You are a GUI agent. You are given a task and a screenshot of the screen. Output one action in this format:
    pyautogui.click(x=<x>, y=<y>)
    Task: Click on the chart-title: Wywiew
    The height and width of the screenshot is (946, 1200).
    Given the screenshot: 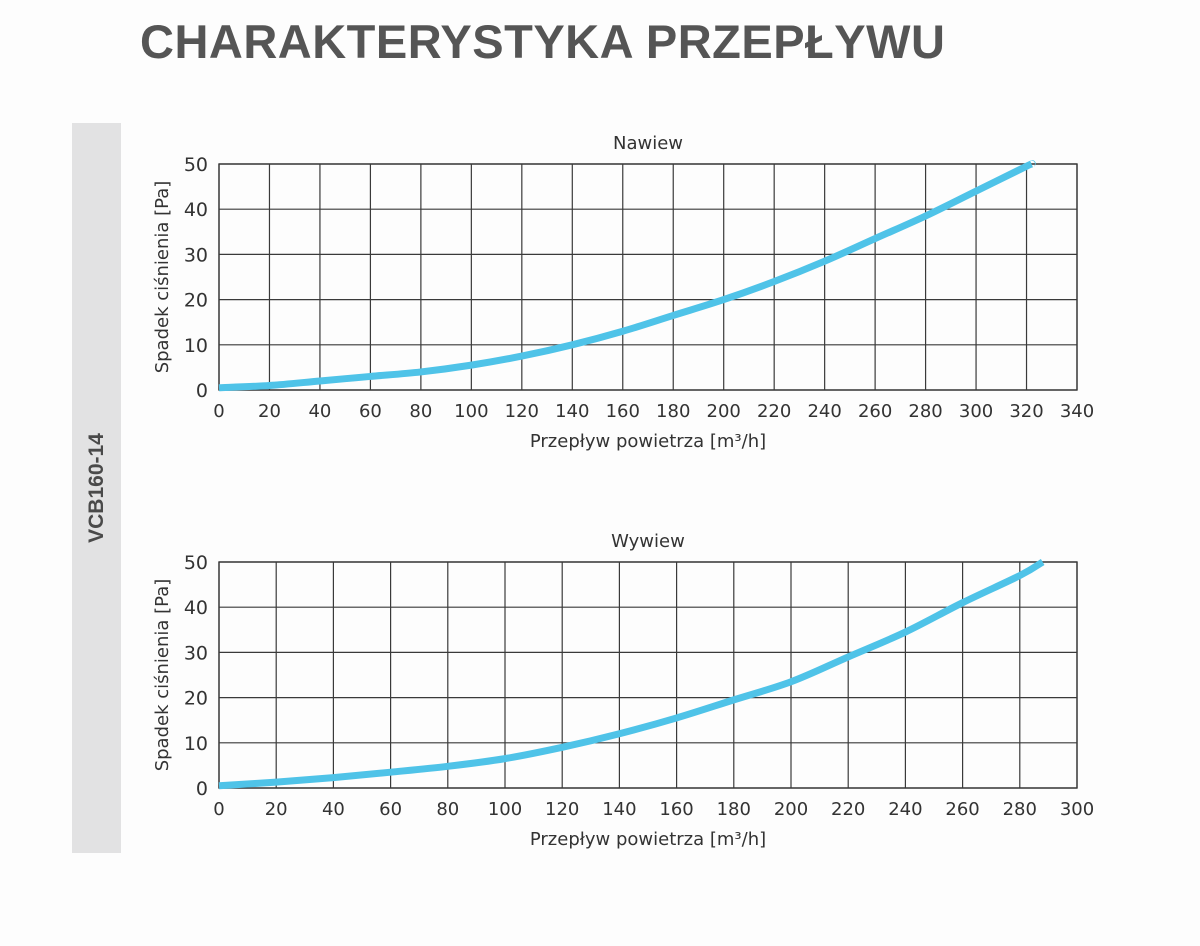 What is the action you would take?
    pyautogui.click(x=648, y=541)
    